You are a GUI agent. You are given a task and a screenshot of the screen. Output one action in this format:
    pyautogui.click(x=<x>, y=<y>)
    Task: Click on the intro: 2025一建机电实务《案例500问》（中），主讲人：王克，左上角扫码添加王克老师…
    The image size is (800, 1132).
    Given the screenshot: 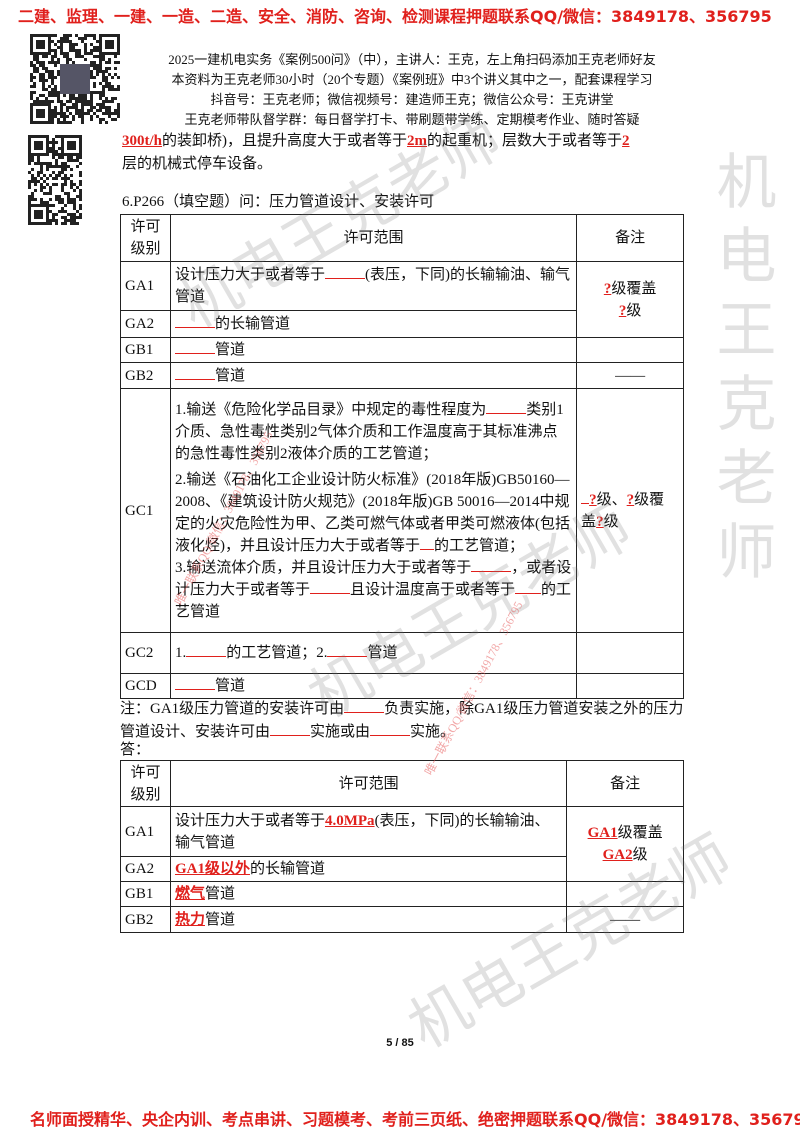 What is the action you would take?
    pyautogui.click(x=412, y=90)
    